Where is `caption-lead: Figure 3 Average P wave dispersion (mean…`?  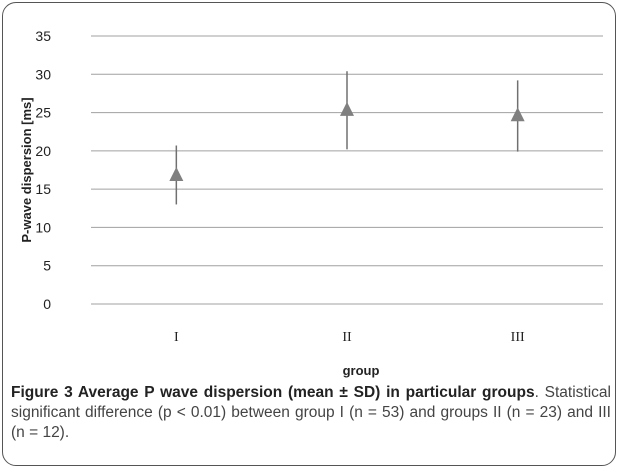
caption-lead: Figure 3 Average P wave dispersion (mean… is located at coordinates (244, 392).